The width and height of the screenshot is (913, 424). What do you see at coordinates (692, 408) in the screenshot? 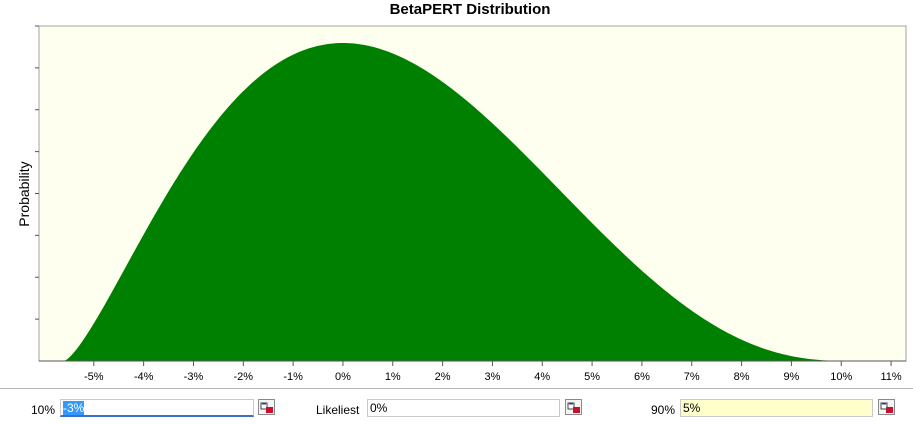
I see `p90-value: 5%` at bounding box center [692, 408].